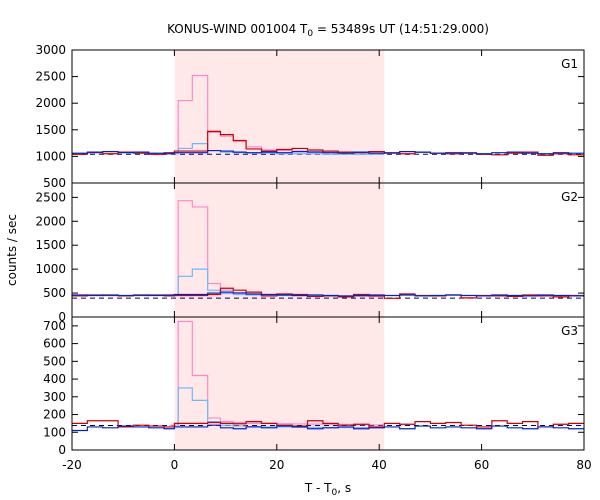  Describe the element at coordinates (72, 465) in the screenshot. I see `x-tick-label: -20` at that location.